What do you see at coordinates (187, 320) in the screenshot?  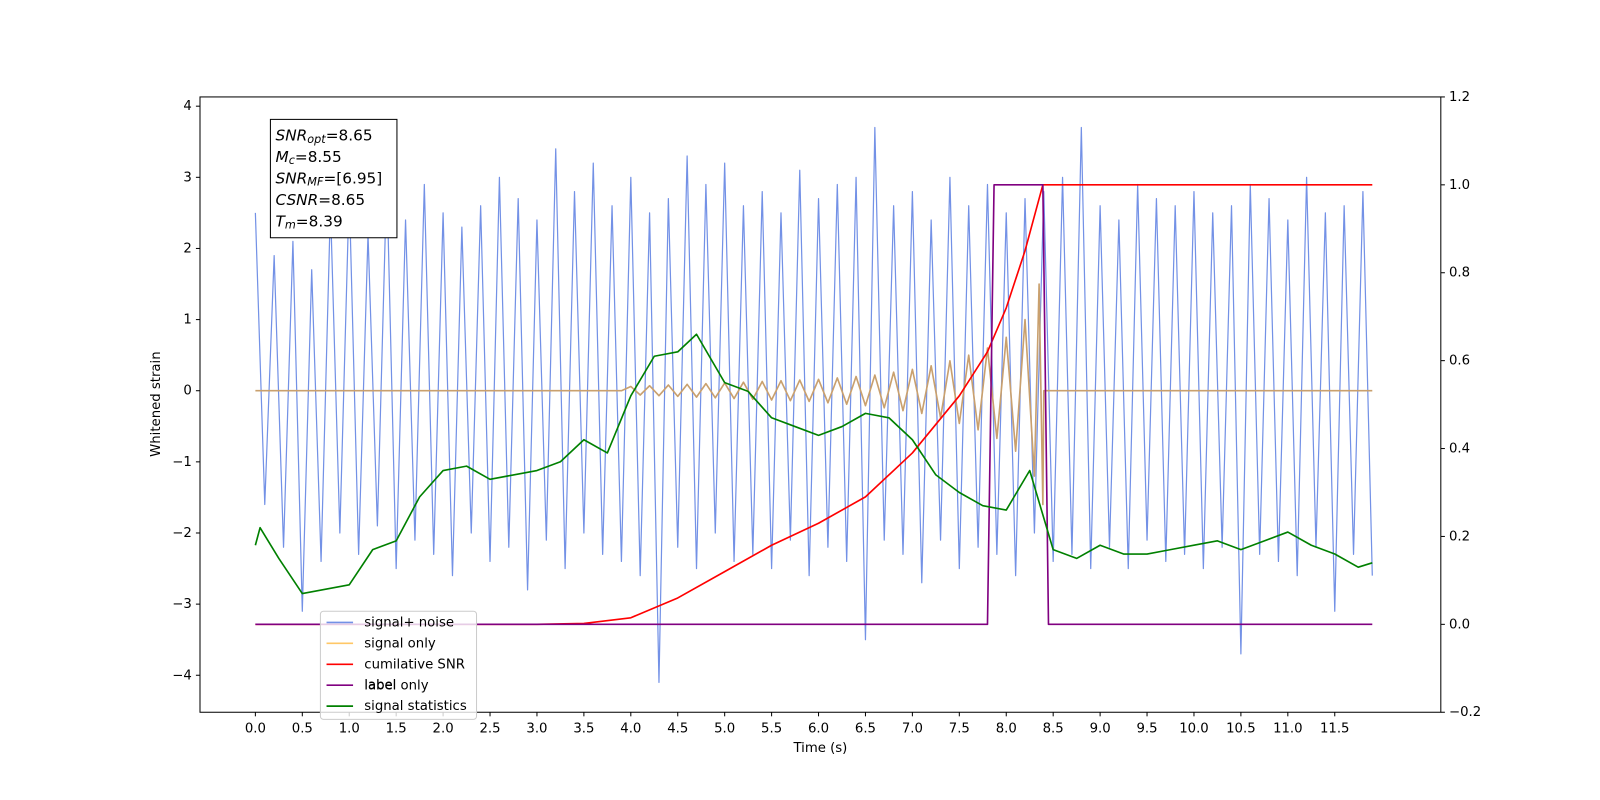 I see `y-tick-label: 1` at bounding box center [187, 320].